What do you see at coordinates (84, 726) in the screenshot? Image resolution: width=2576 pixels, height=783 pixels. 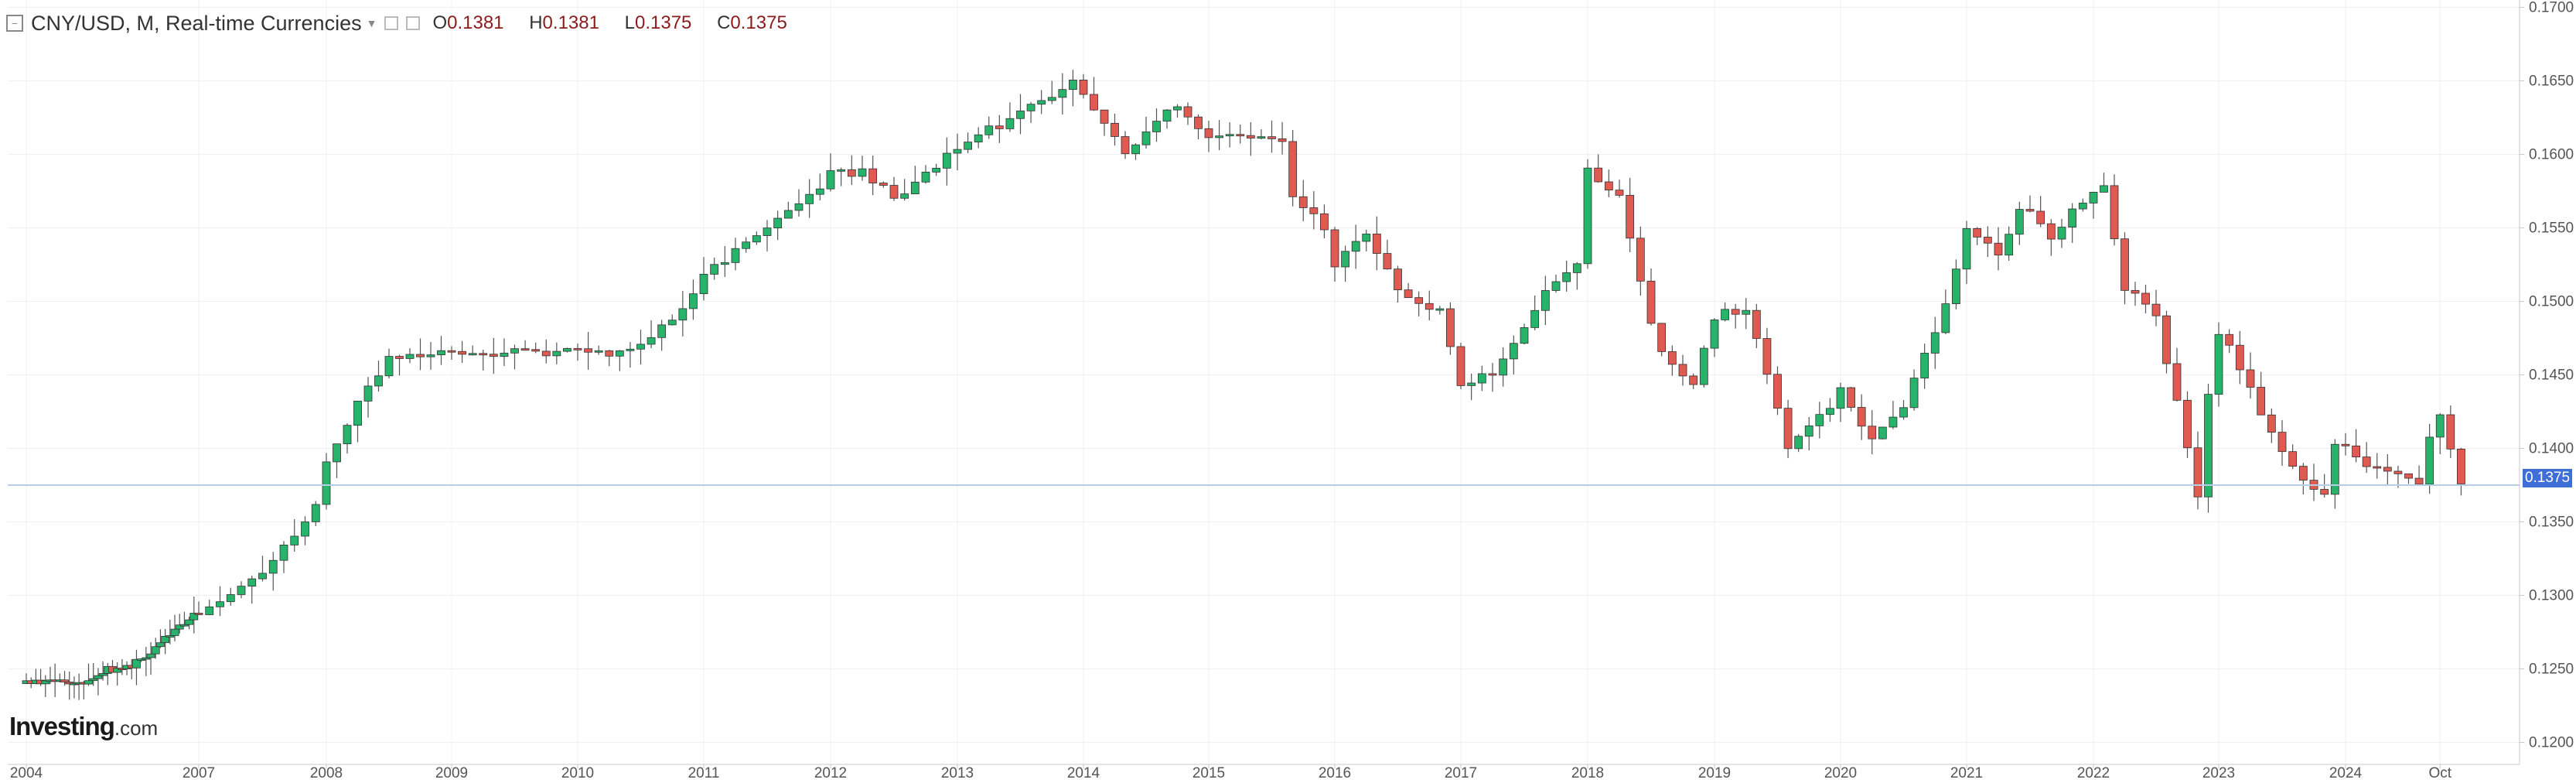 I see `investing-logo: Investing.com` at bounding box center [84, 726].